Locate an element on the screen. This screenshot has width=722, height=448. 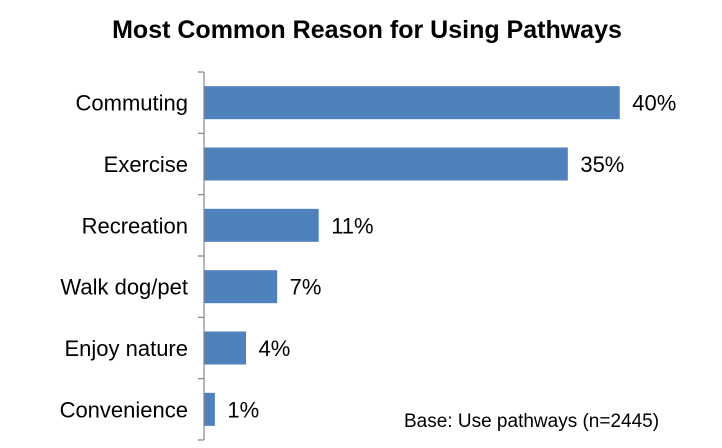
bar-convenience is located at coordinates (209, 409).